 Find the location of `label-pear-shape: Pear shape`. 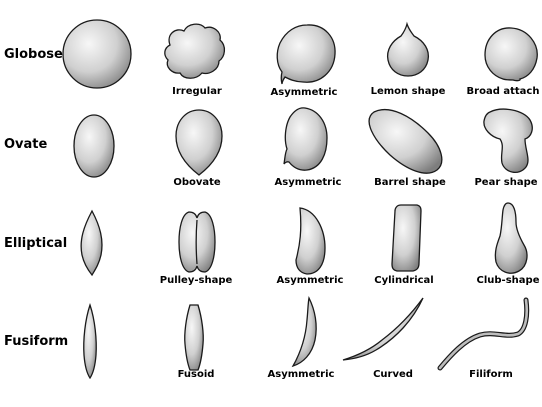

label-pear-shape: Pear shape is located at coordinates (506, 182).